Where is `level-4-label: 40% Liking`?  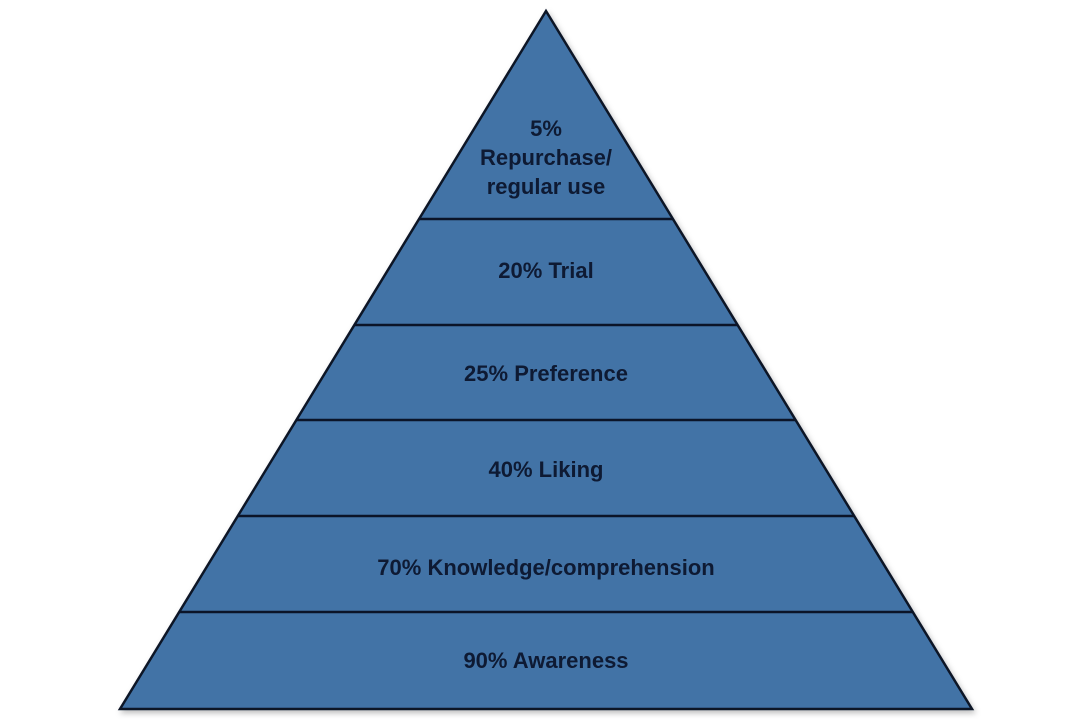
level-4-label: 40% Liking is located at coordinates (546, 469).